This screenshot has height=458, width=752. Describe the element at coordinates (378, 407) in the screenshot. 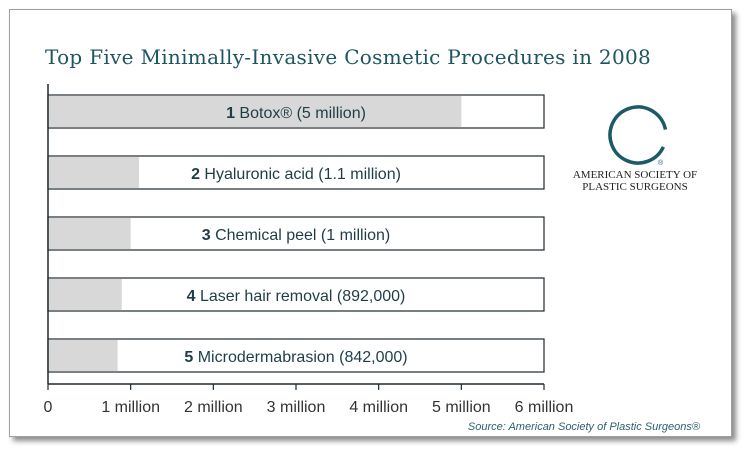

I see `x-tick-label: 4 million` at that location.